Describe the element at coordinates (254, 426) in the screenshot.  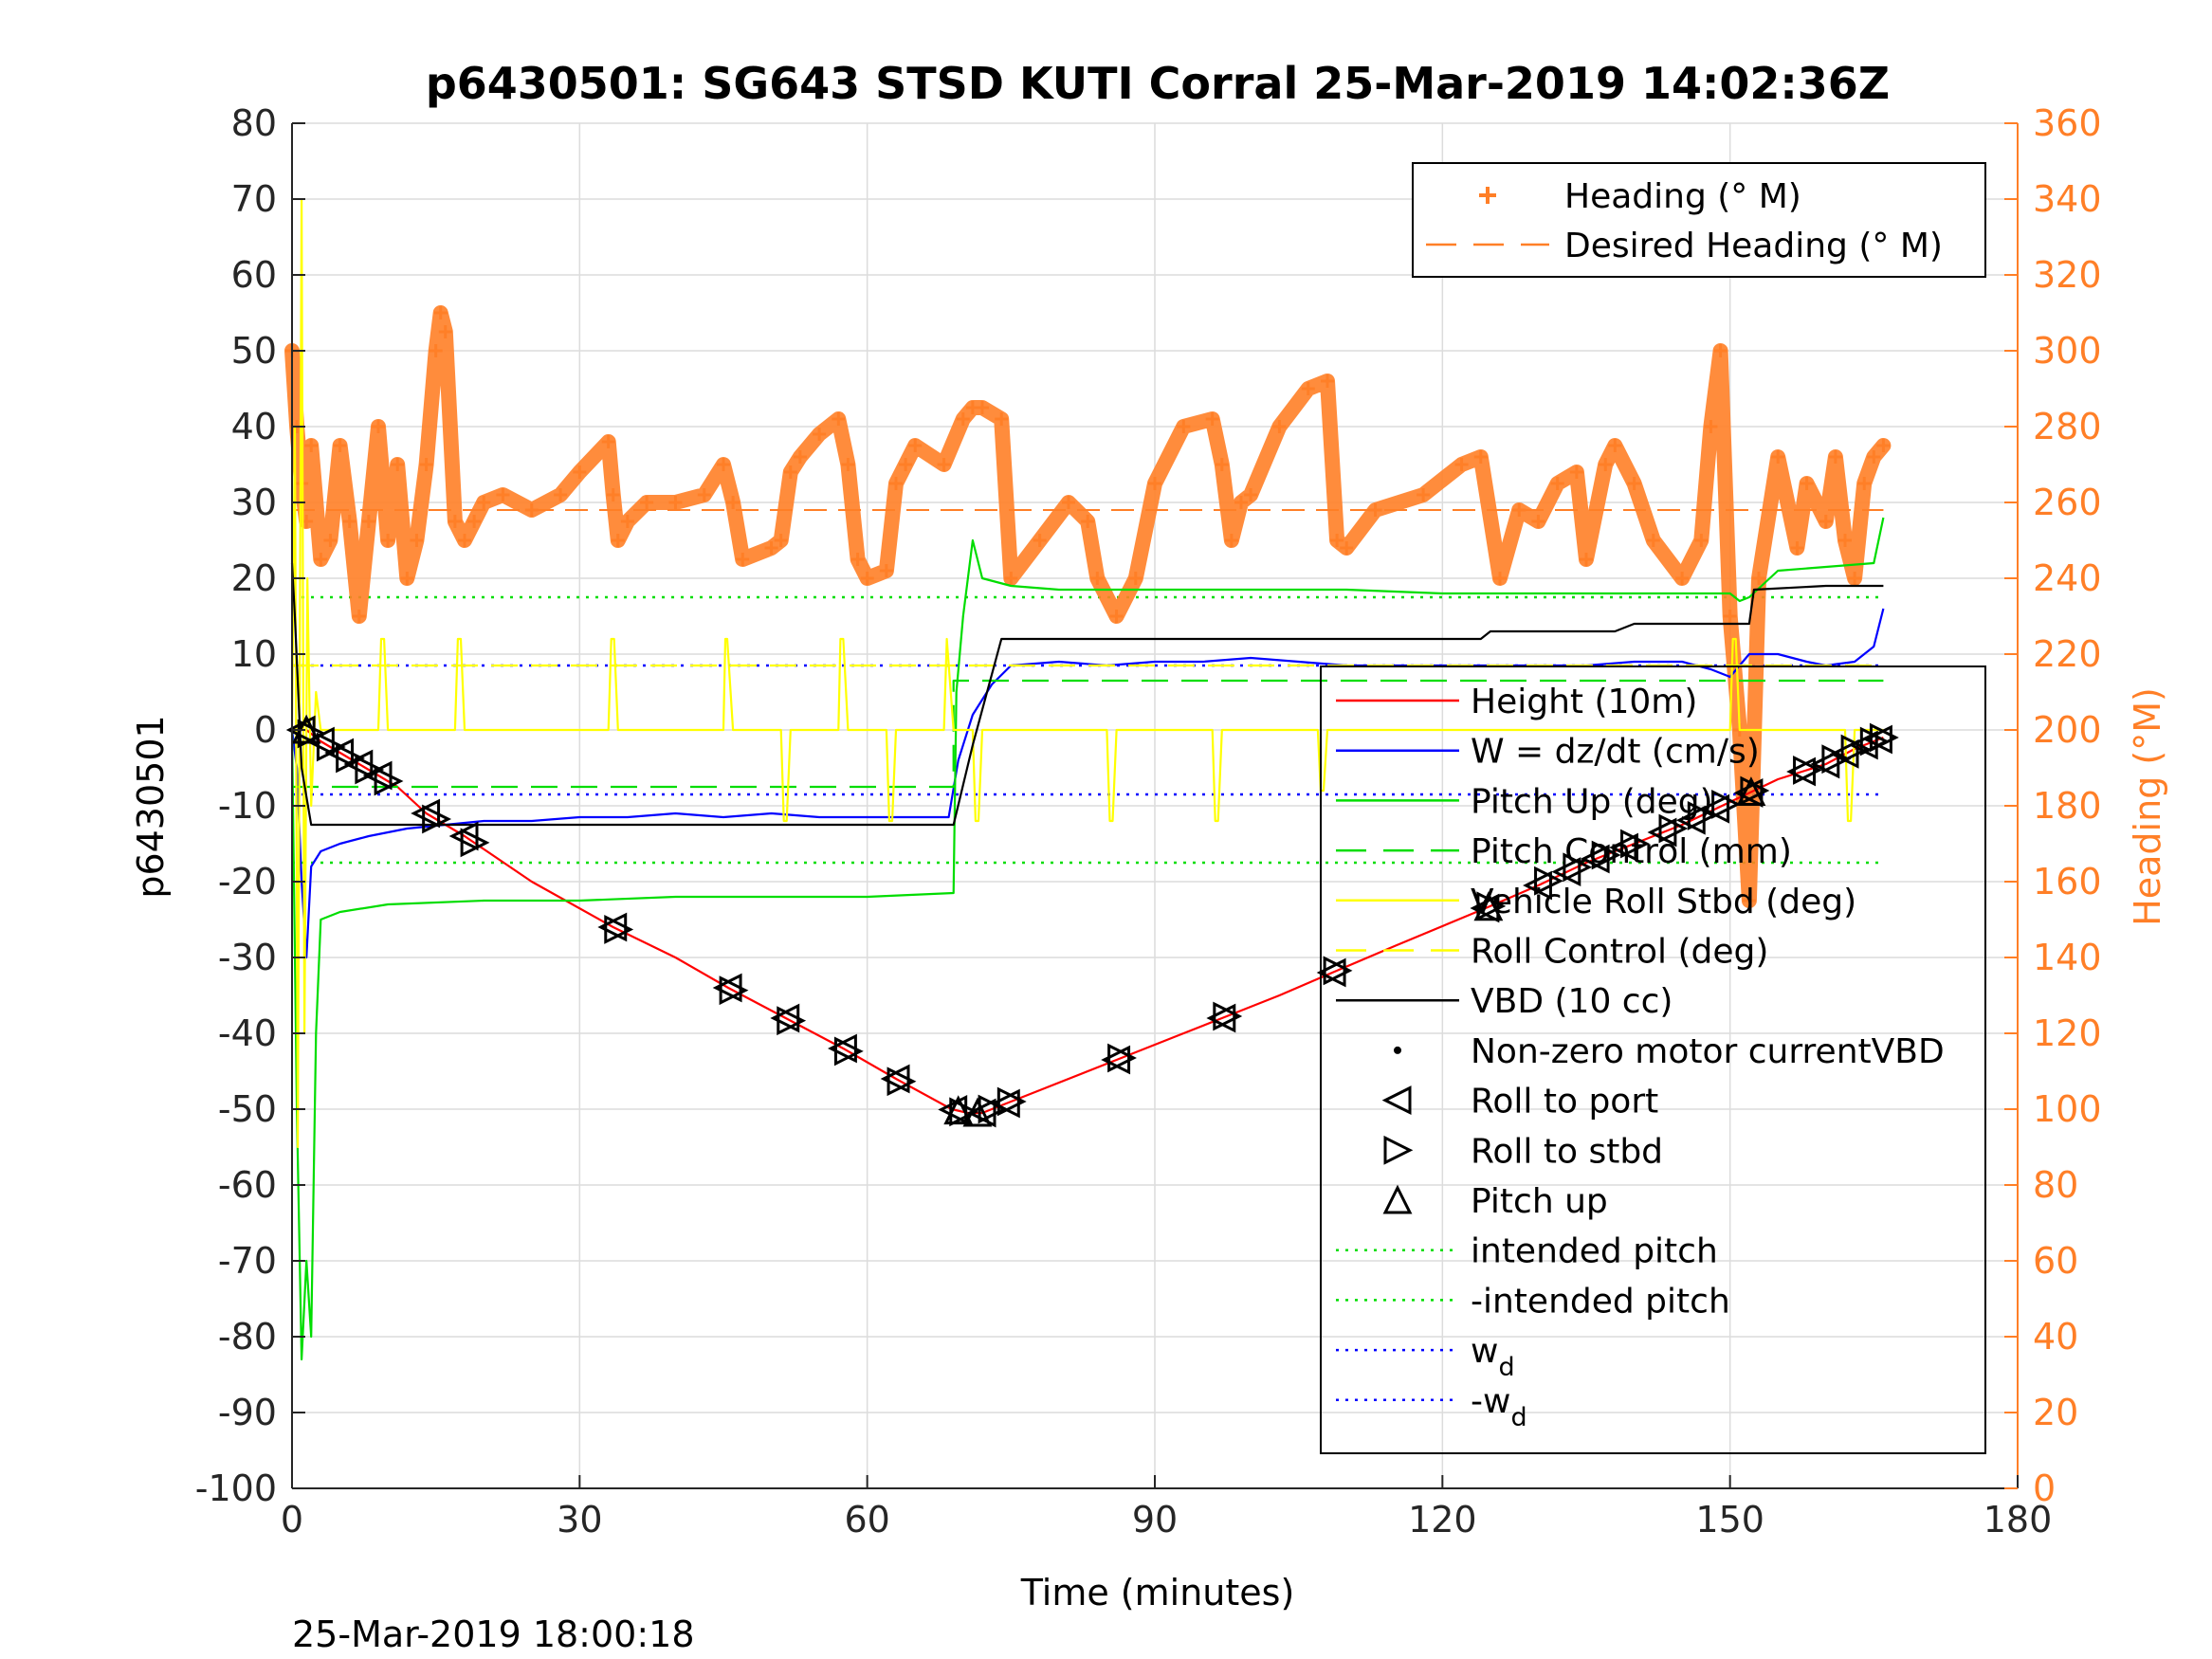
I see `y-left-tick-label: 40` at that location.